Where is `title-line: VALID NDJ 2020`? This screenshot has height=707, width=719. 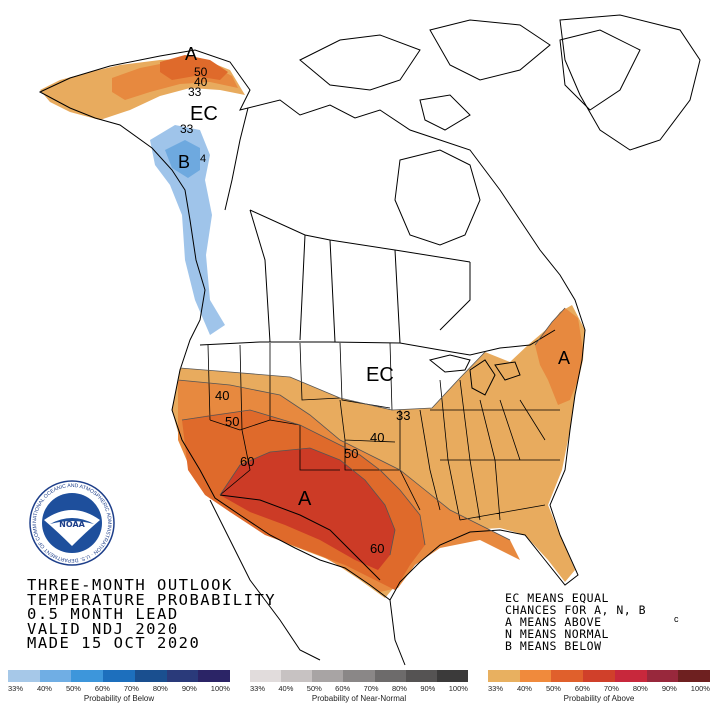 title-line: VALID NDJ 2020 is located at coordinates (103, 628).